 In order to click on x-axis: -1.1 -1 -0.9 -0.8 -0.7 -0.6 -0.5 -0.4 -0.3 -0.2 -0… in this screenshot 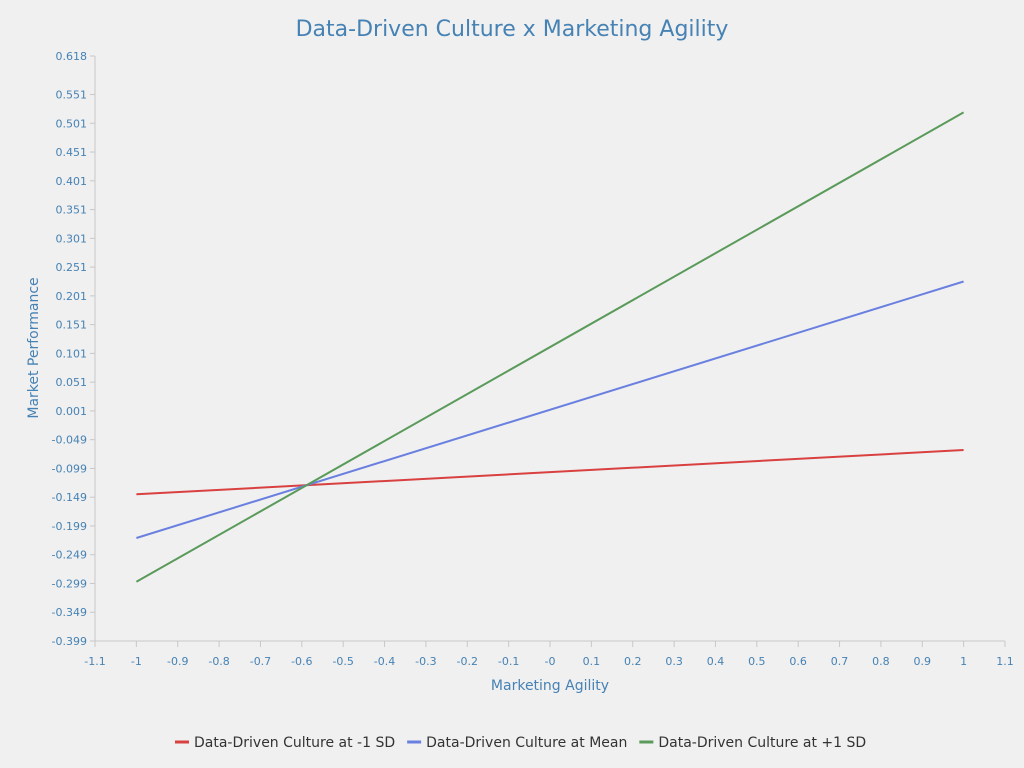, I will do `click(549, 654)`.